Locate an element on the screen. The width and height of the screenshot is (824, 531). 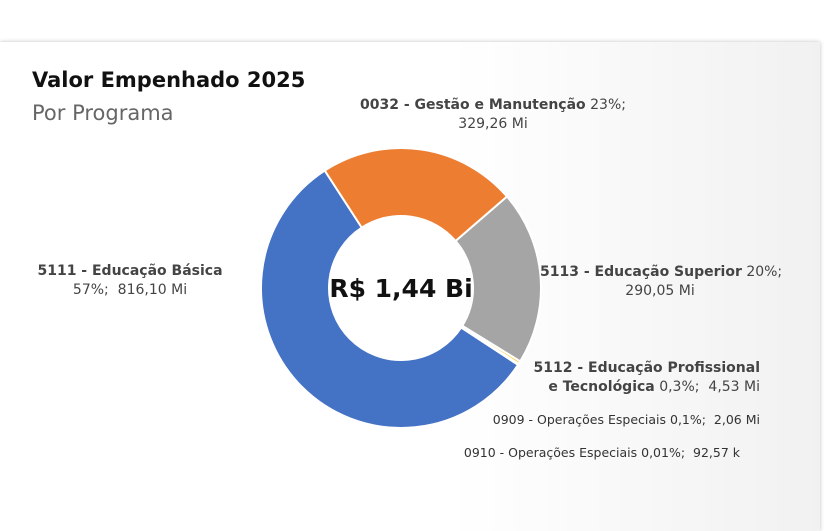
chart-title: Valor Empenhado 2025 is located at coordinates (169, 80).